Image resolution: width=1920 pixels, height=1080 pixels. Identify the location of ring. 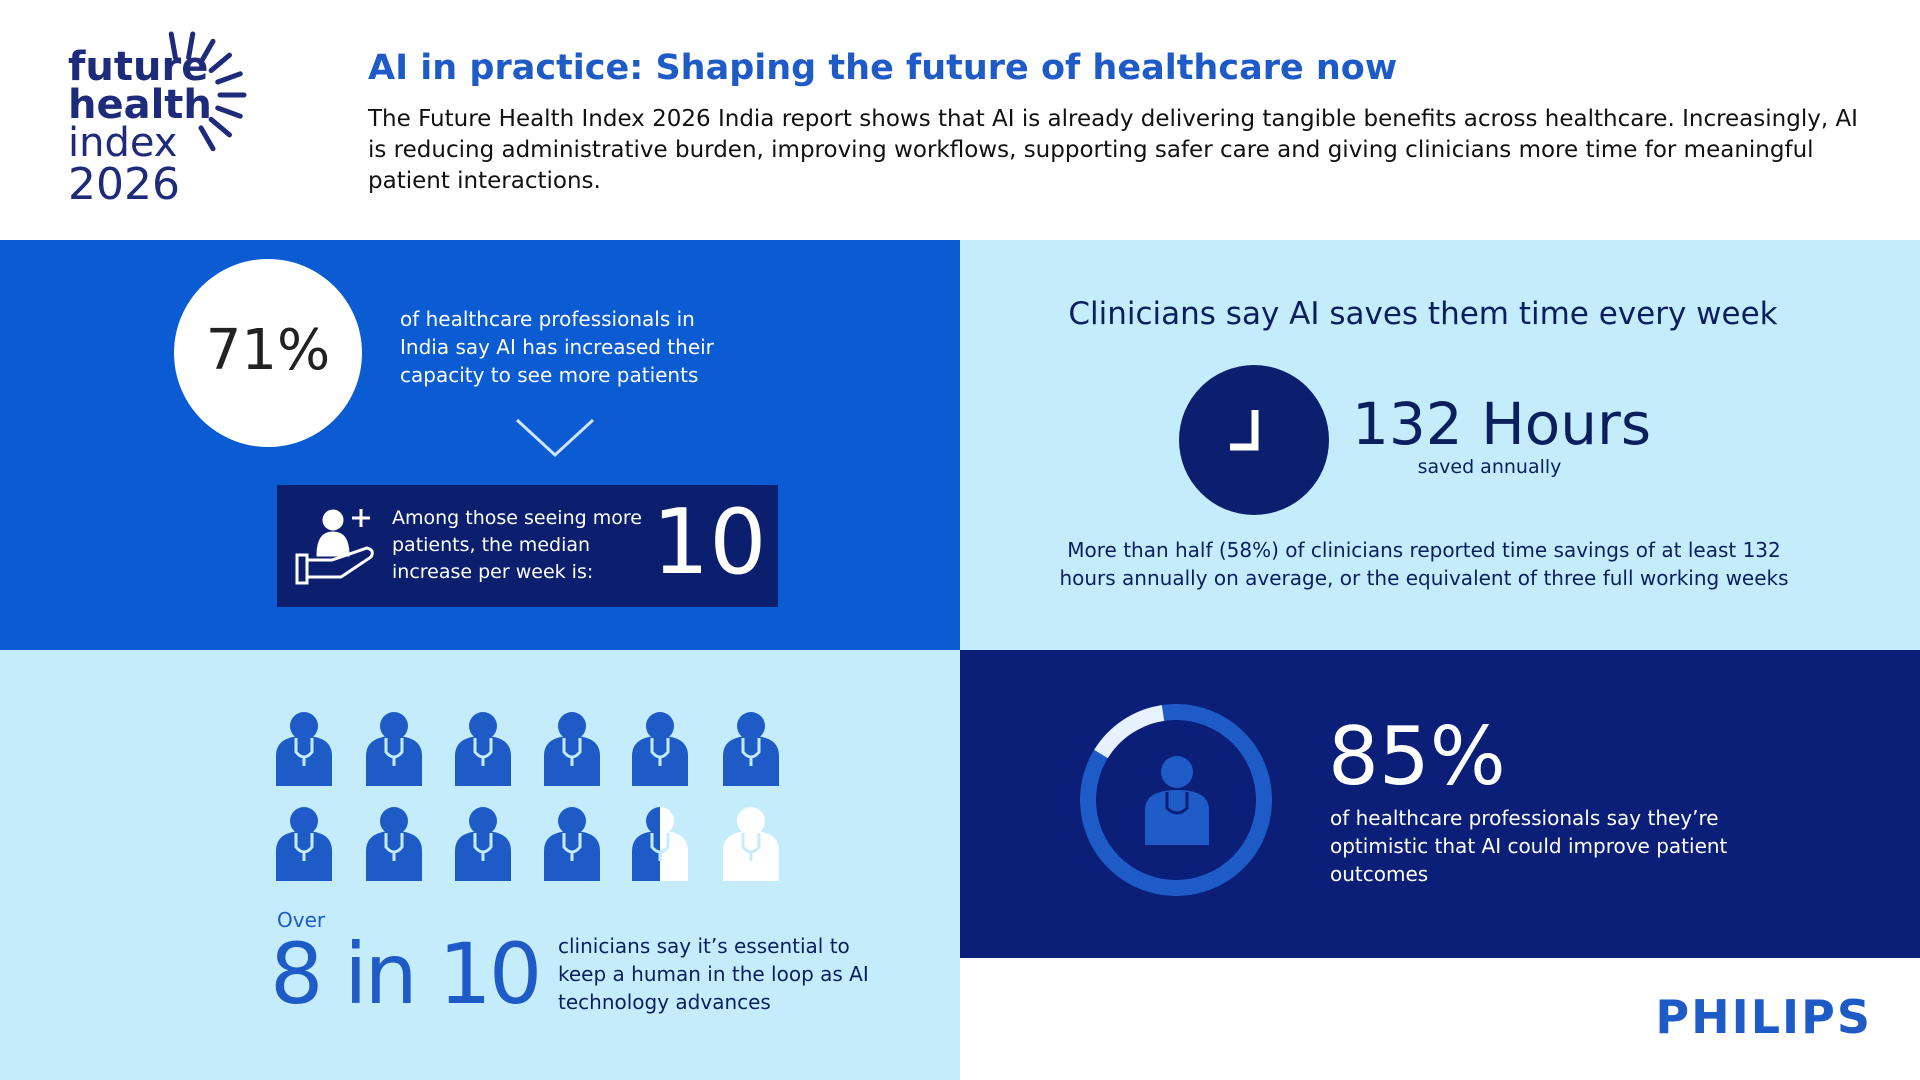
(1176, 800).